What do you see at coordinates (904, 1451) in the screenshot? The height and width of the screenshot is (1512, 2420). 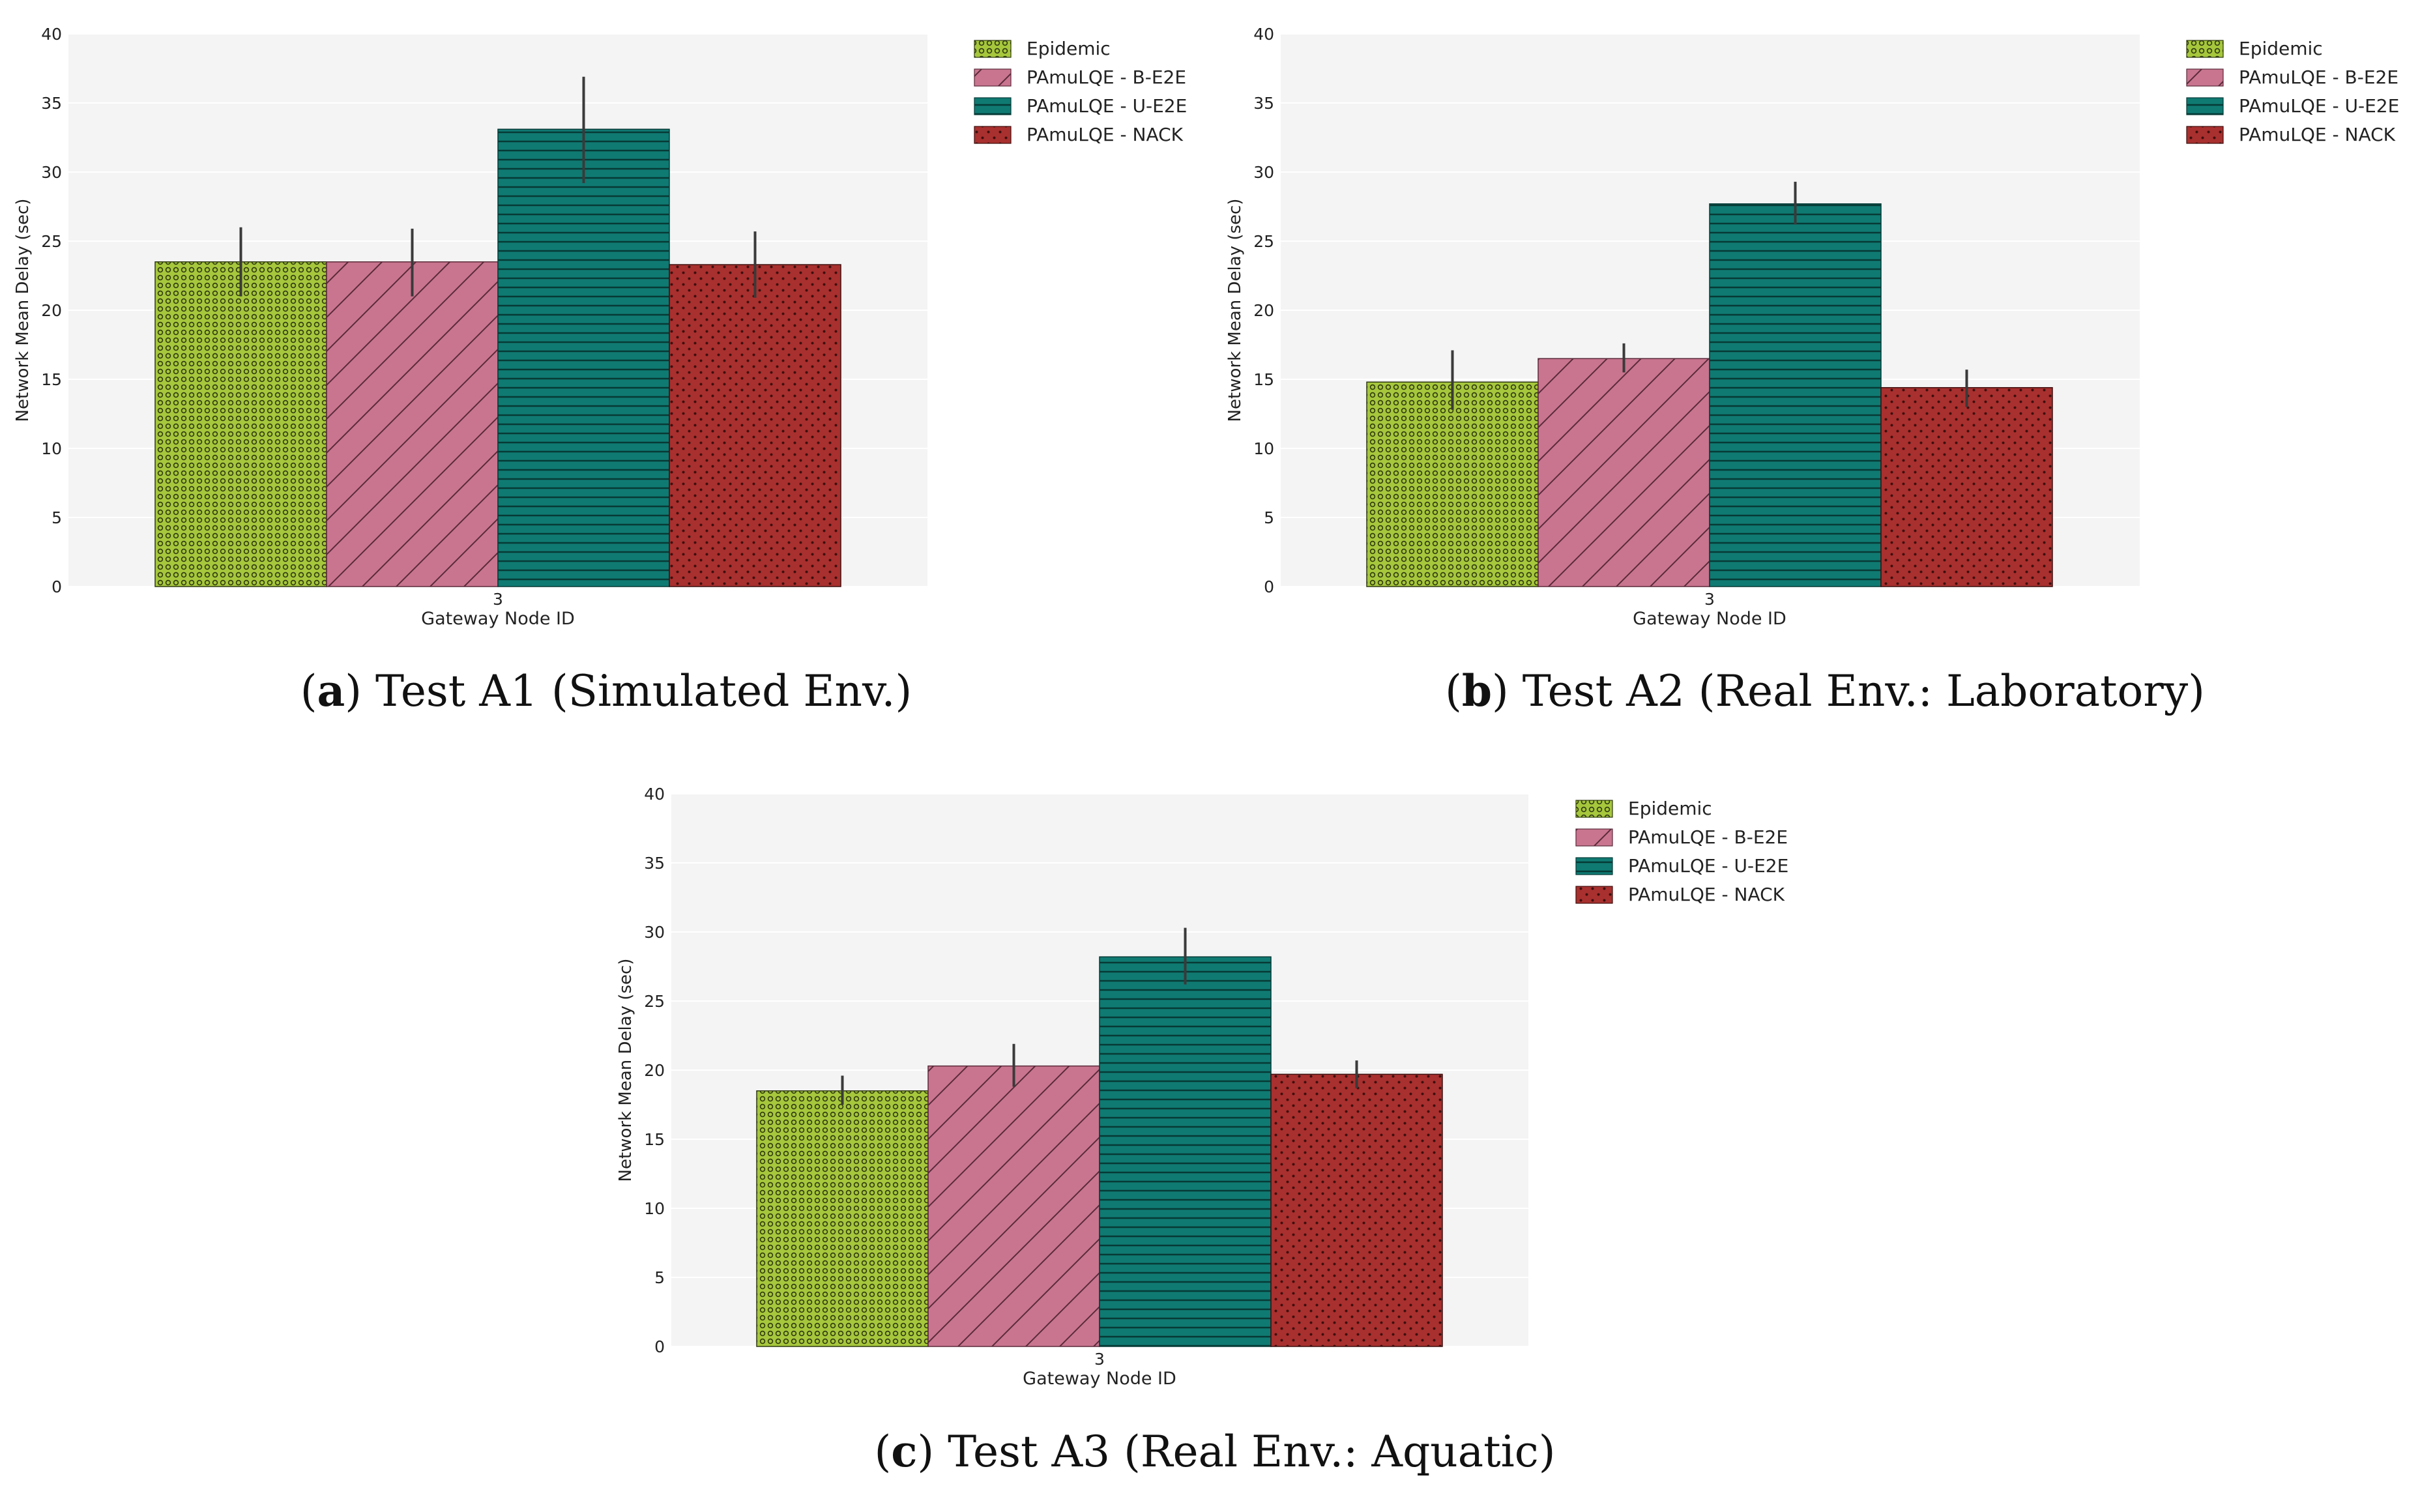 I see `caption-letter: c` at bounding box center [904, 1451].